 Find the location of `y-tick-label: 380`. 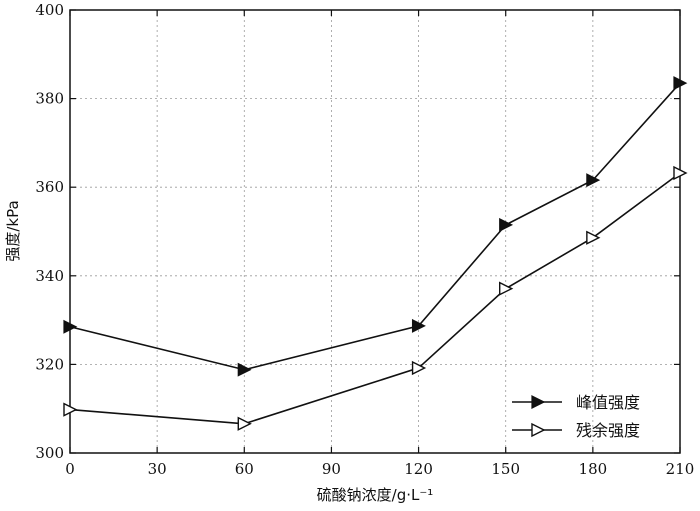

y-tick-label: 380 is located at coordinates (49, 99).